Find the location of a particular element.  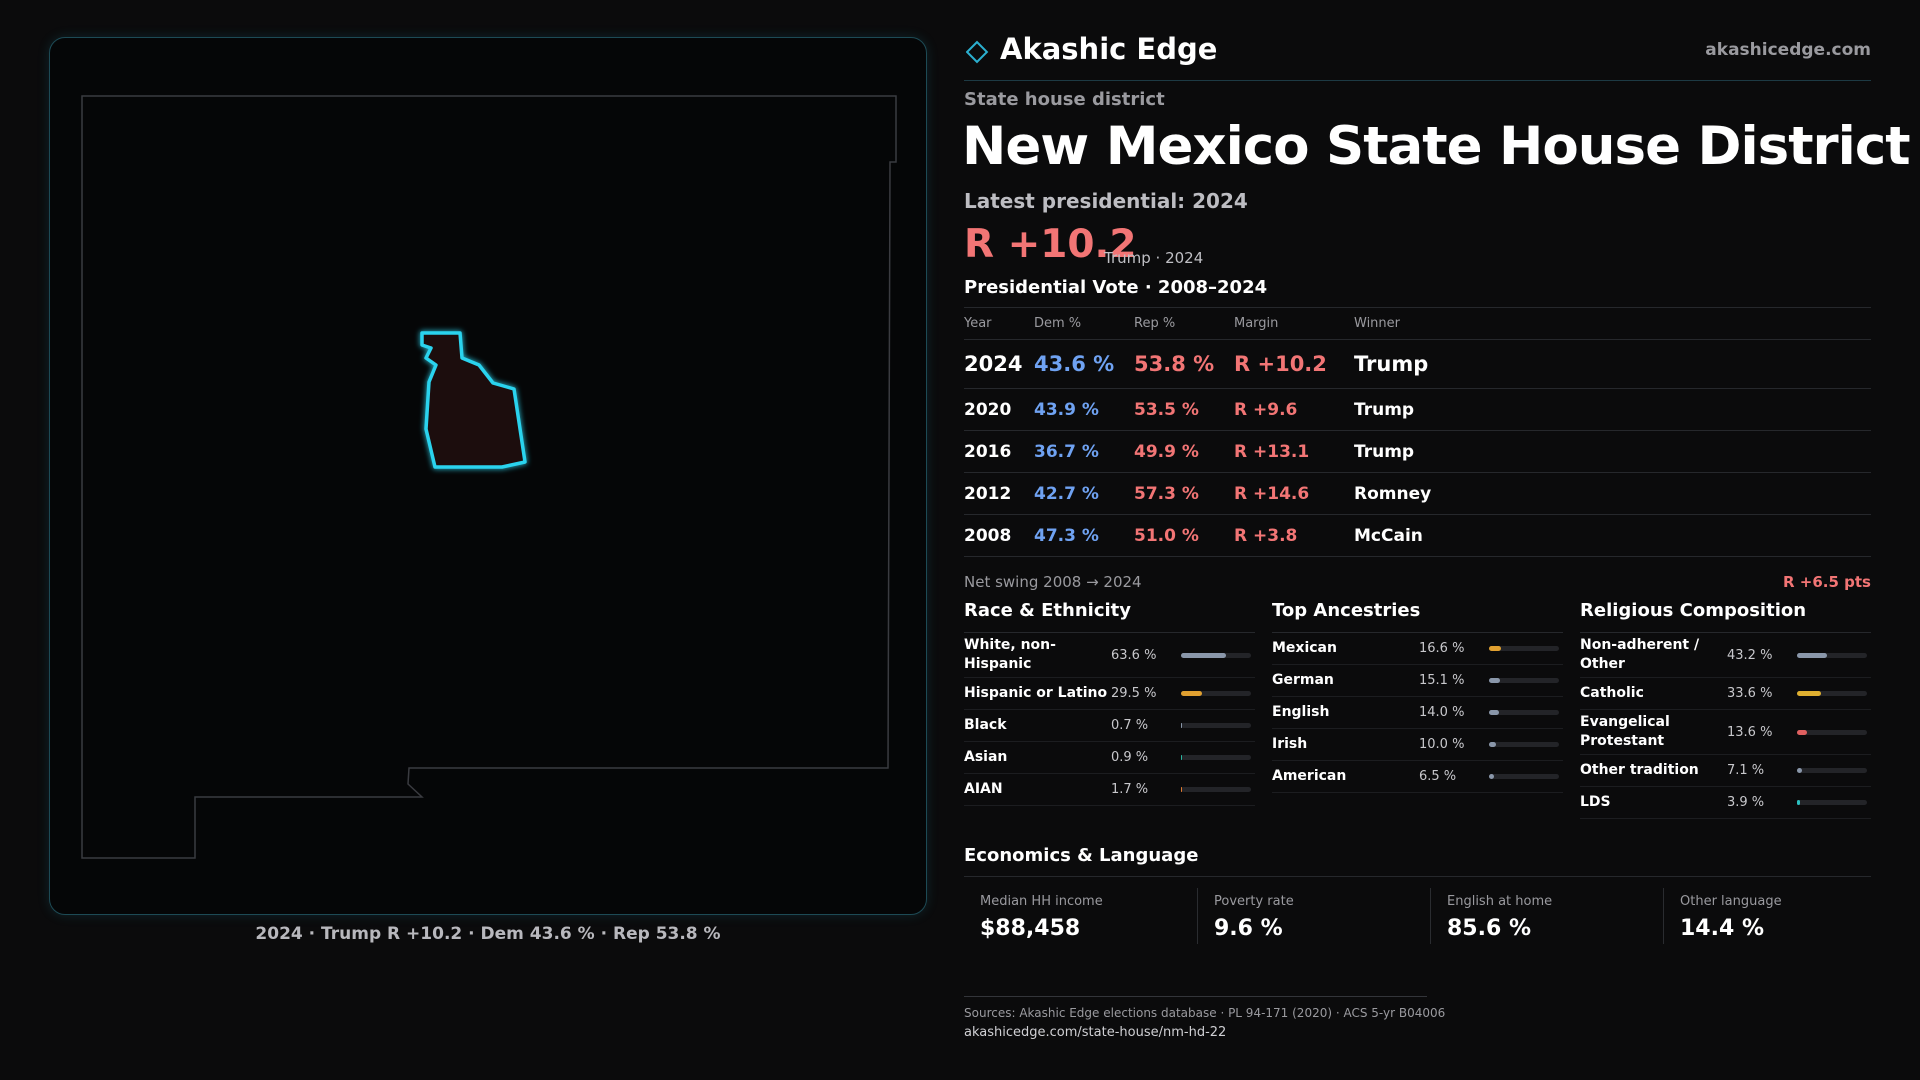

econ-box: Median HH income $88,458 is located at coordinates (1080, 916).